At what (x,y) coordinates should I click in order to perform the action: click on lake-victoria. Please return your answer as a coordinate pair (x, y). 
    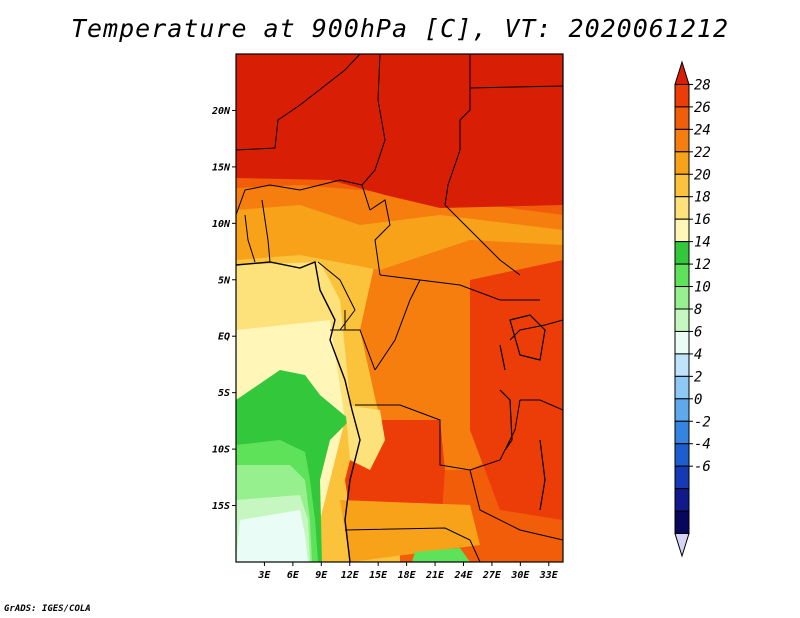
    Looking at the image, I should click on (527, 337).